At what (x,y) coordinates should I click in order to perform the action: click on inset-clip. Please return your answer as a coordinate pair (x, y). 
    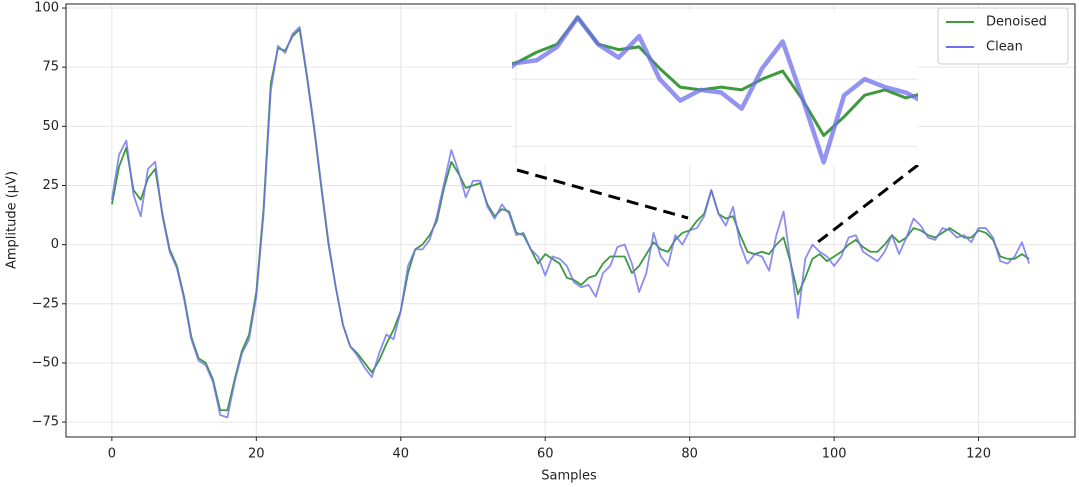
    Looking at the image, I should click on (715, 88).